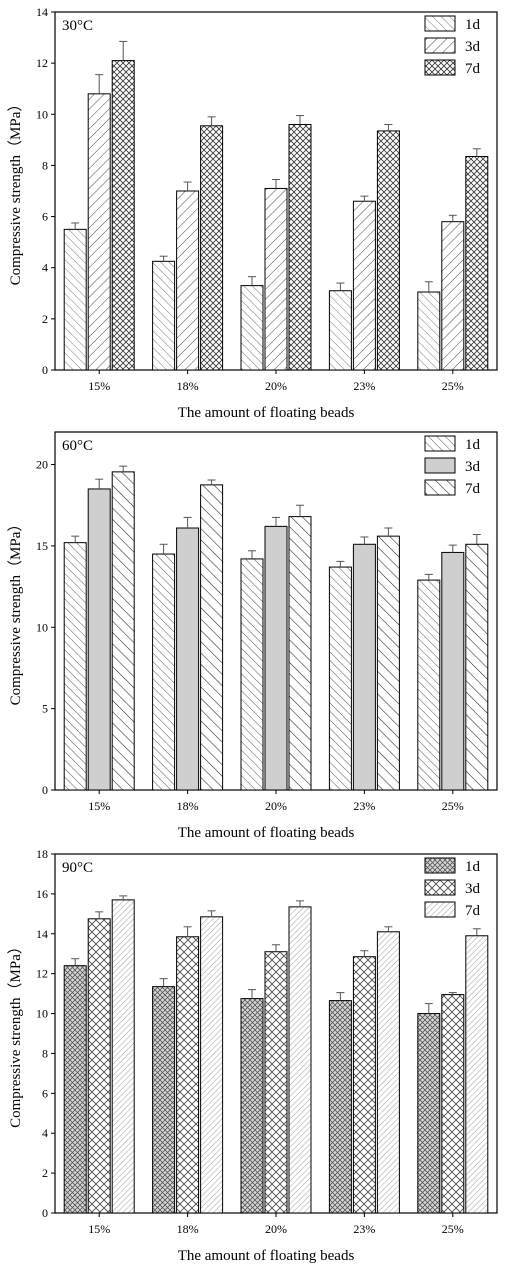 Image resolution: width=505 pixels, height=1276 pixels. What do you see at coordinates (77, 868) in the screenshot?
I see `panel-label: 90°C` at bounding box center [77, 868].